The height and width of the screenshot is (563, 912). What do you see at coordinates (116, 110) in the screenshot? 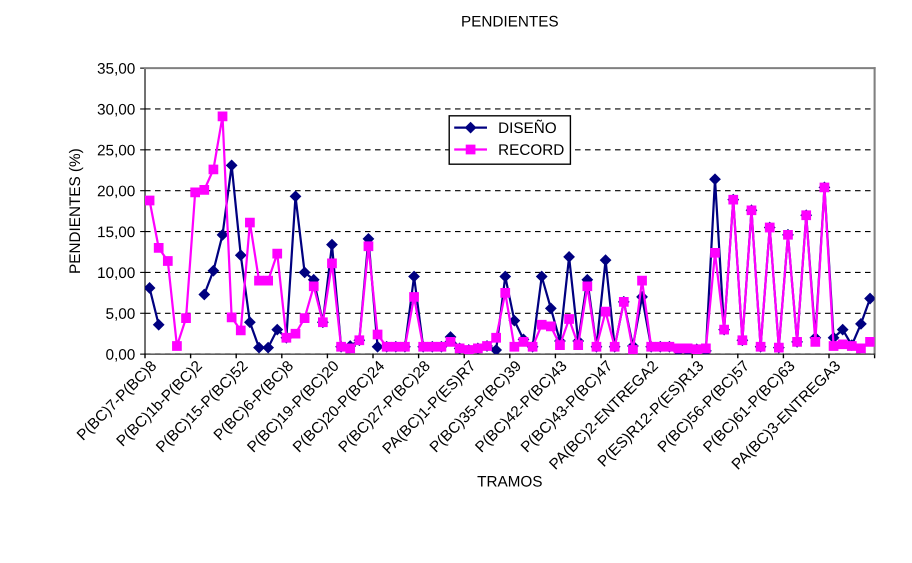
I see `y-tick-label: 30,00` at bounding box center [116, 110].